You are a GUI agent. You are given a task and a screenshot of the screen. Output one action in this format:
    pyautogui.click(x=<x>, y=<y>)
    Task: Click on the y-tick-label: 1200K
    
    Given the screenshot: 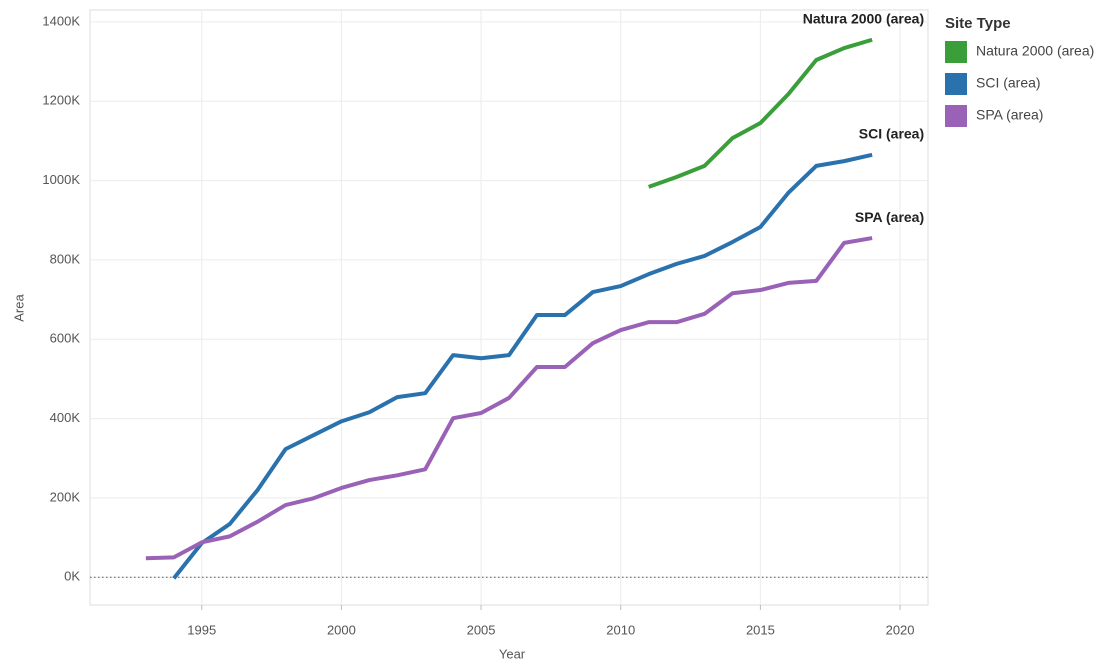 What is the action you would take?
    pyautogui.click(x=61, y=100)
    